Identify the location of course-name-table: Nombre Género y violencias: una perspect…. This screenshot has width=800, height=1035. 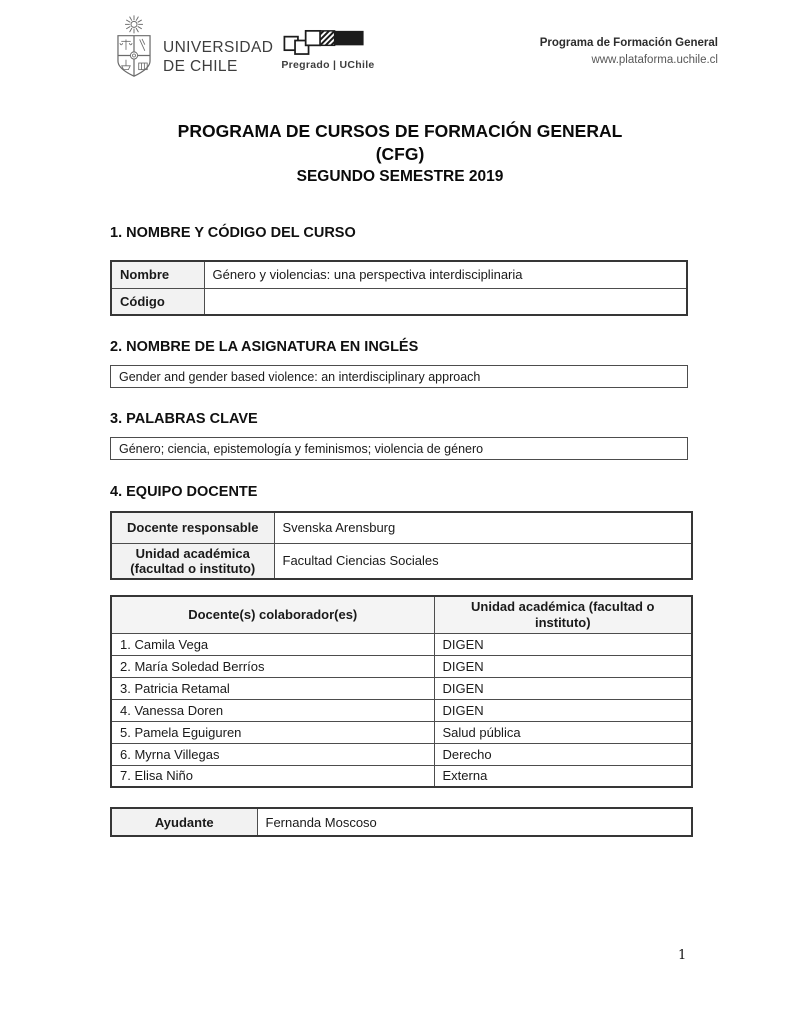
(399, 288).